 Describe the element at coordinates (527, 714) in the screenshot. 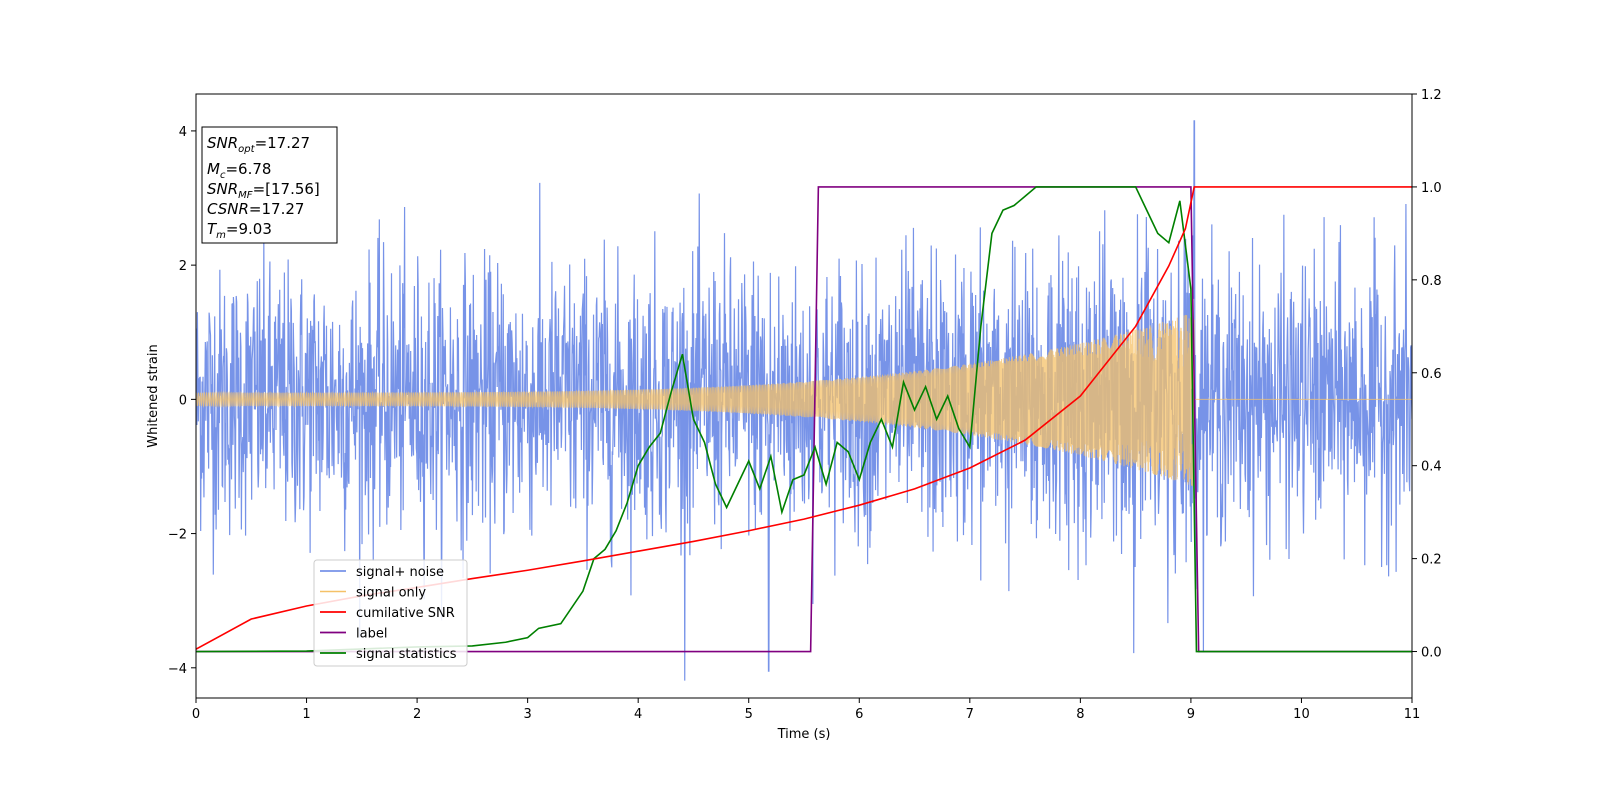

I see `x-tick-label: 3` at that location.